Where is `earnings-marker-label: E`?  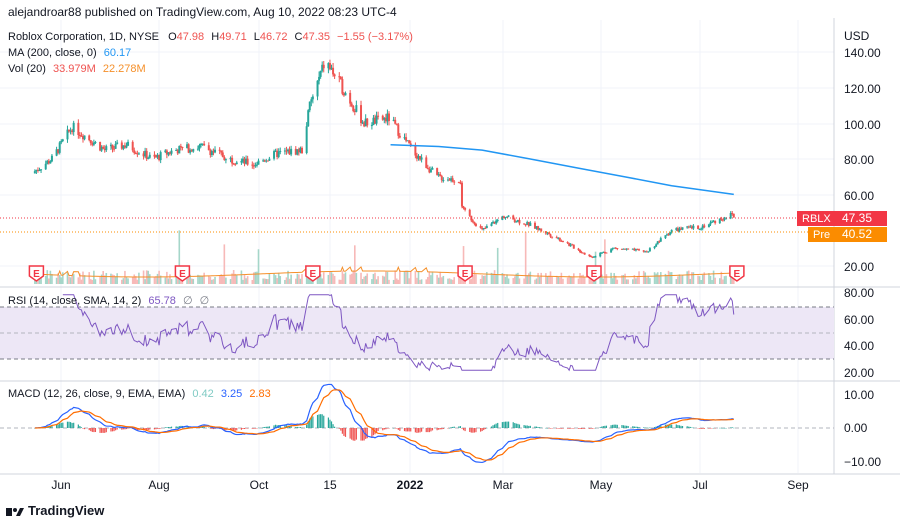
earnings-marker-label: E is located at coordinates (182, 274).